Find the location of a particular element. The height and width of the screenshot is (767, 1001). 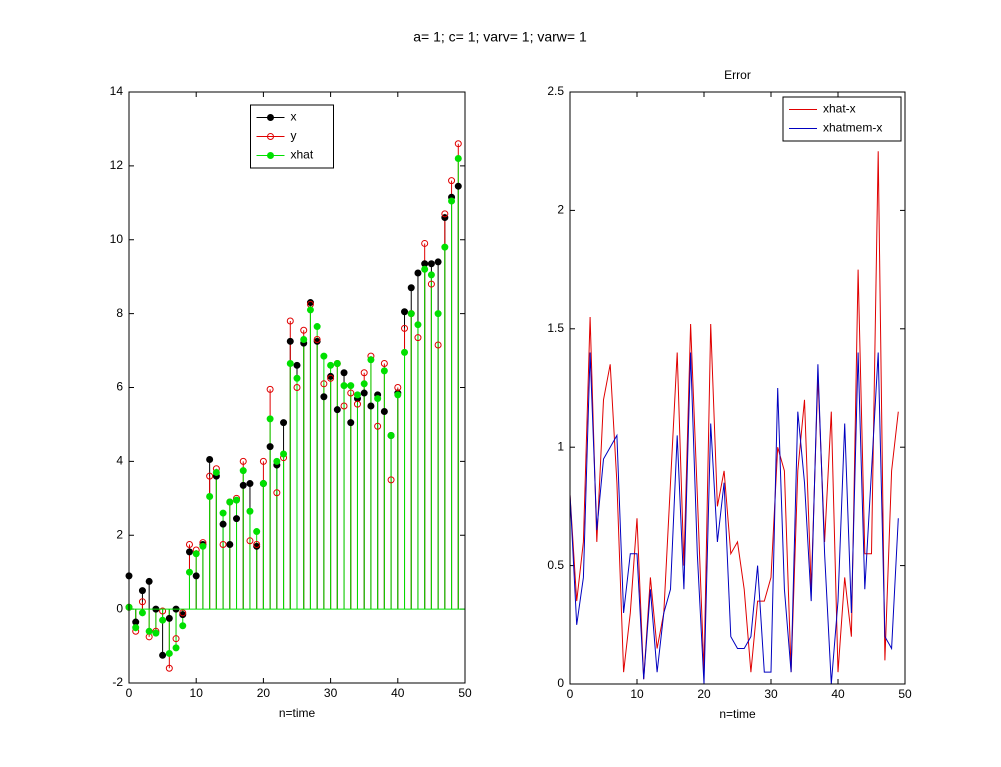

y-tick-label: -2 is located at coordinates (117, 682).